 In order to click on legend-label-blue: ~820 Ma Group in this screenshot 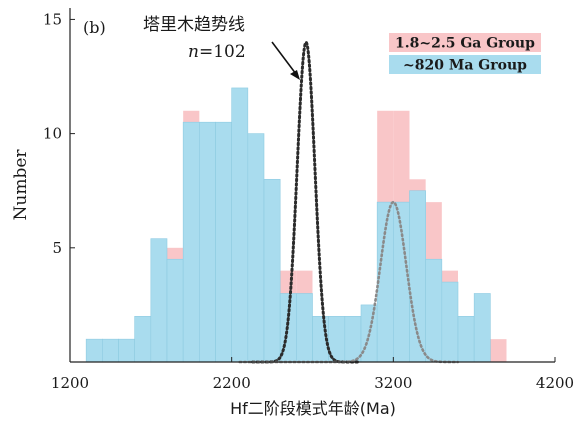, I will do `click(465, 66)`.